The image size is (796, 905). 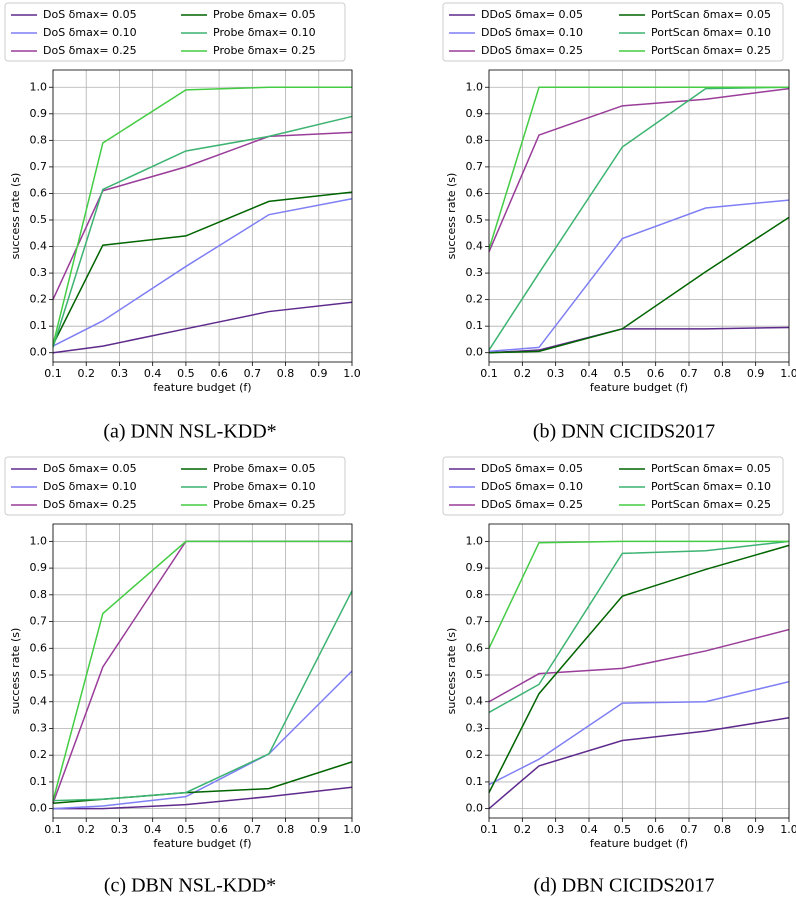 I want to click on legend-label: PortScan δmax= 0.25, so click(x=711, y=504).